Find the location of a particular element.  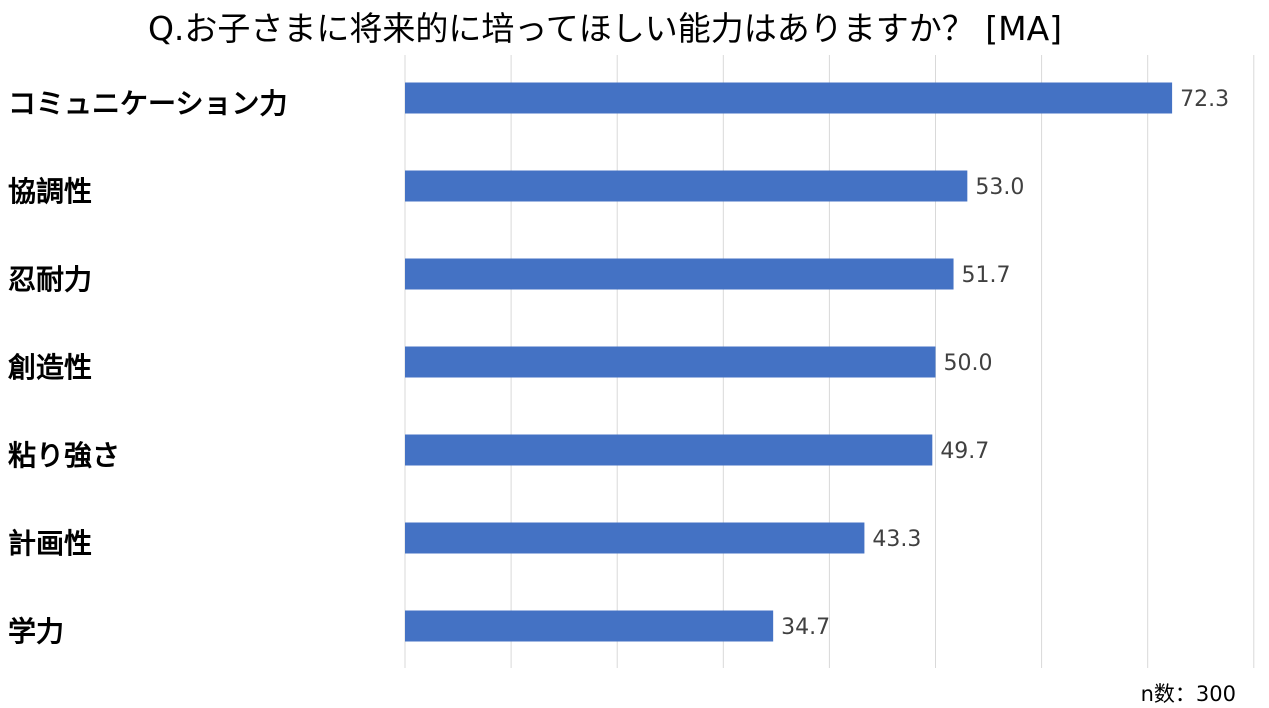

category-label: 協調性 is located at coordinates (50, 191).